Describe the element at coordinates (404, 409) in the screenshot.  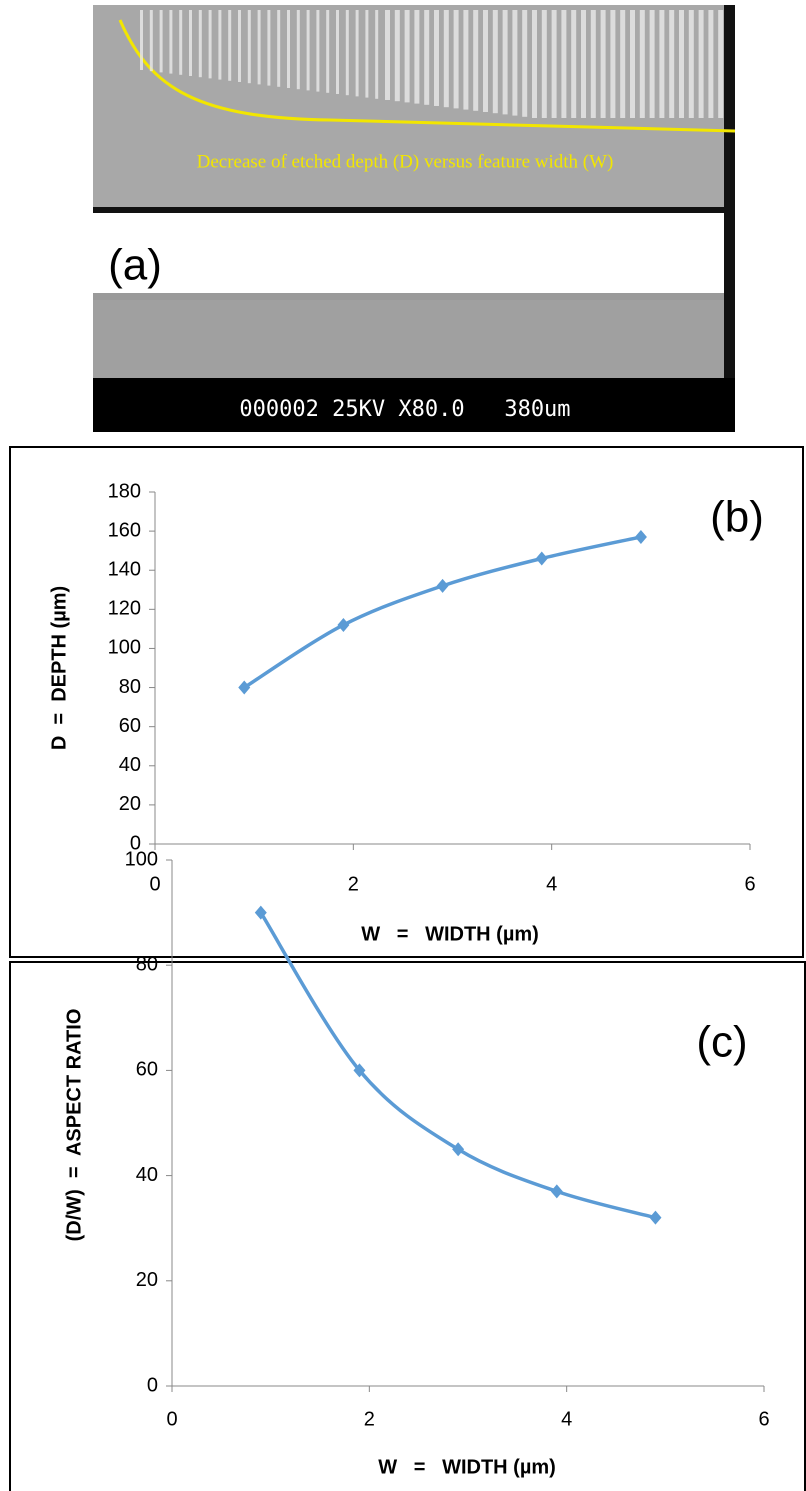
I see `sem-scale-text: 000002 25KV X80.0 380um` at that location.